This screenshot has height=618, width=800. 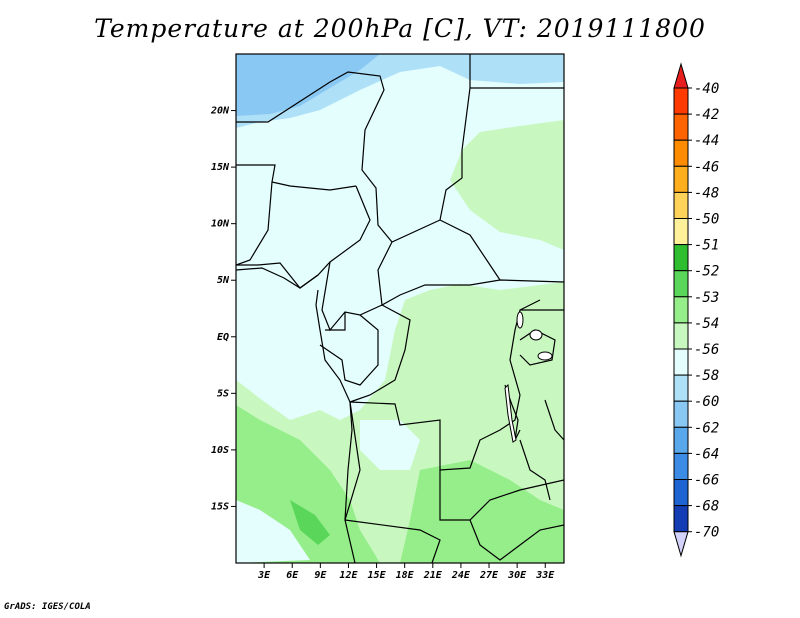 What do you see at coordinates (220, 450) in the screenshot?
I see `lat-tick-label: 10S` at bounding box center [220, 450].